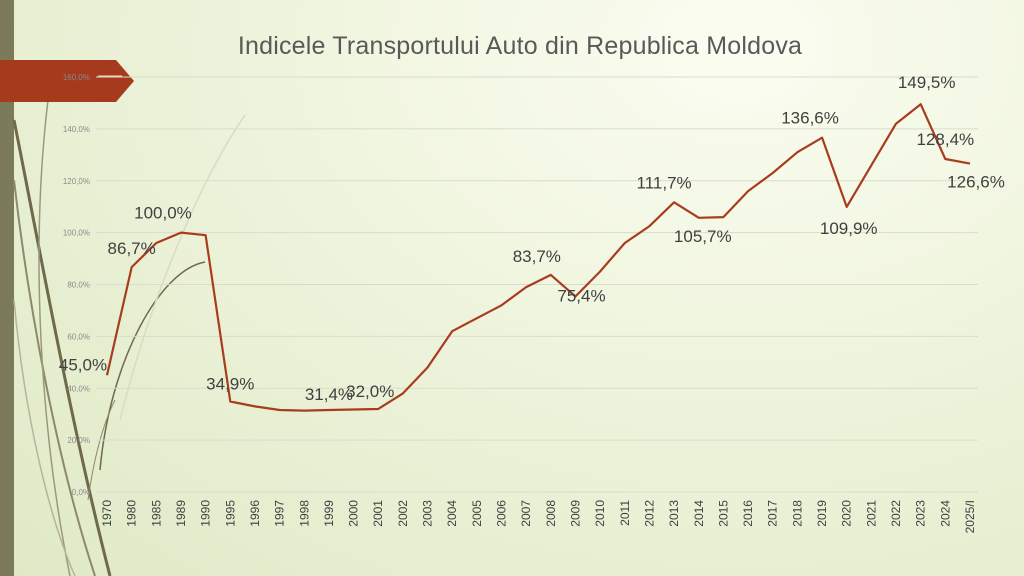 This screenshot has width=1024, height=576. What do you see at coordinates (280, 513) in the screenshot?
I see `x-tick-label: 1997` at bounding box center [280, 513].